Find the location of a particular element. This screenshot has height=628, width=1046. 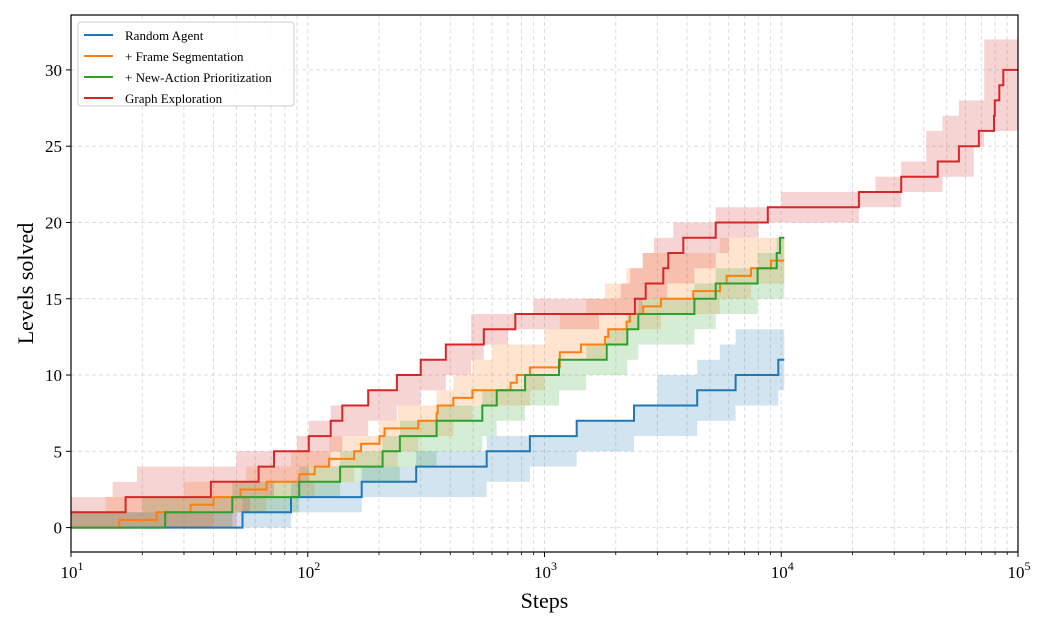

x-tick-label: 10⁵ is located at coordinates (1019, 570).